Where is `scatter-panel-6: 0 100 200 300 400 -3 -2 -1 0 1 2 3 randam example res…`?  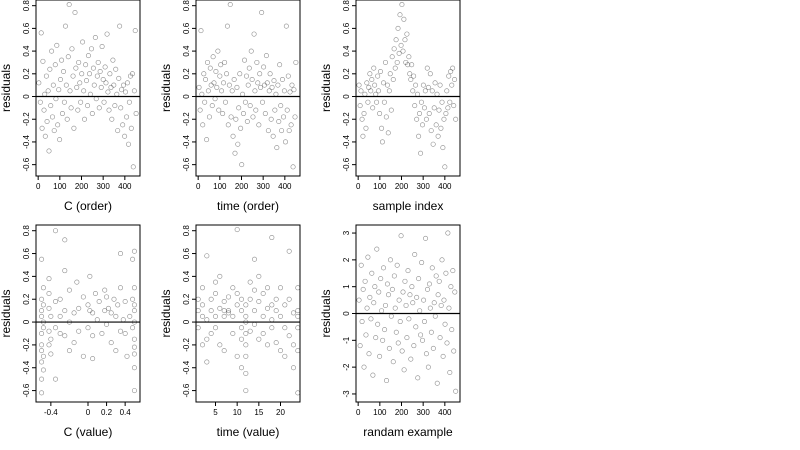
scatter-panel-6: 0 100 200 300 400 -3 -2 -1 0 1 2 3 randam example res… is located at coordinates (390, 331).